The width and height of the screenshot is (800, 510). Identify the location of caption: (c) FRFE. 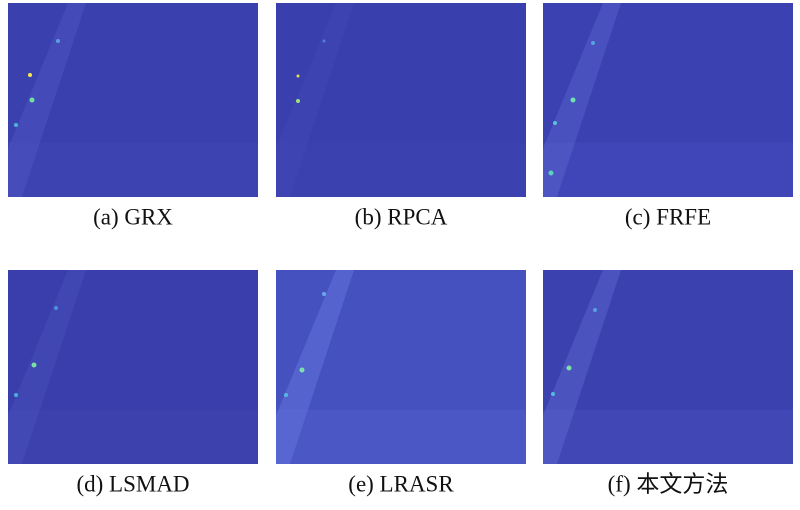
(668, 216).